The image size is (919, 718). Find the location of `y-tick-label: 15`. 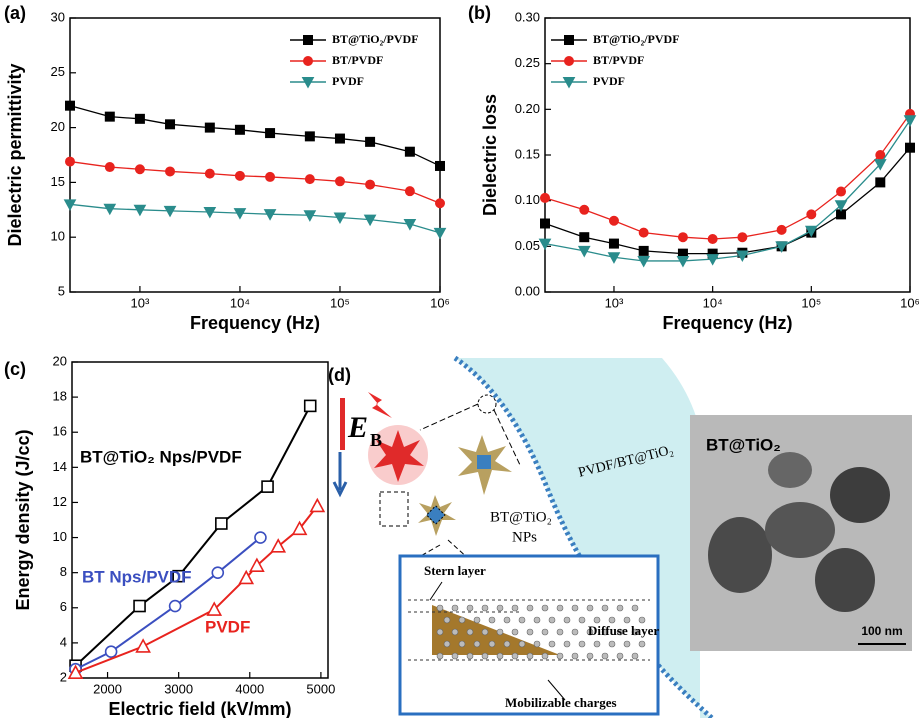

y-tick-label: 15 is located at coordinates (58, 181).